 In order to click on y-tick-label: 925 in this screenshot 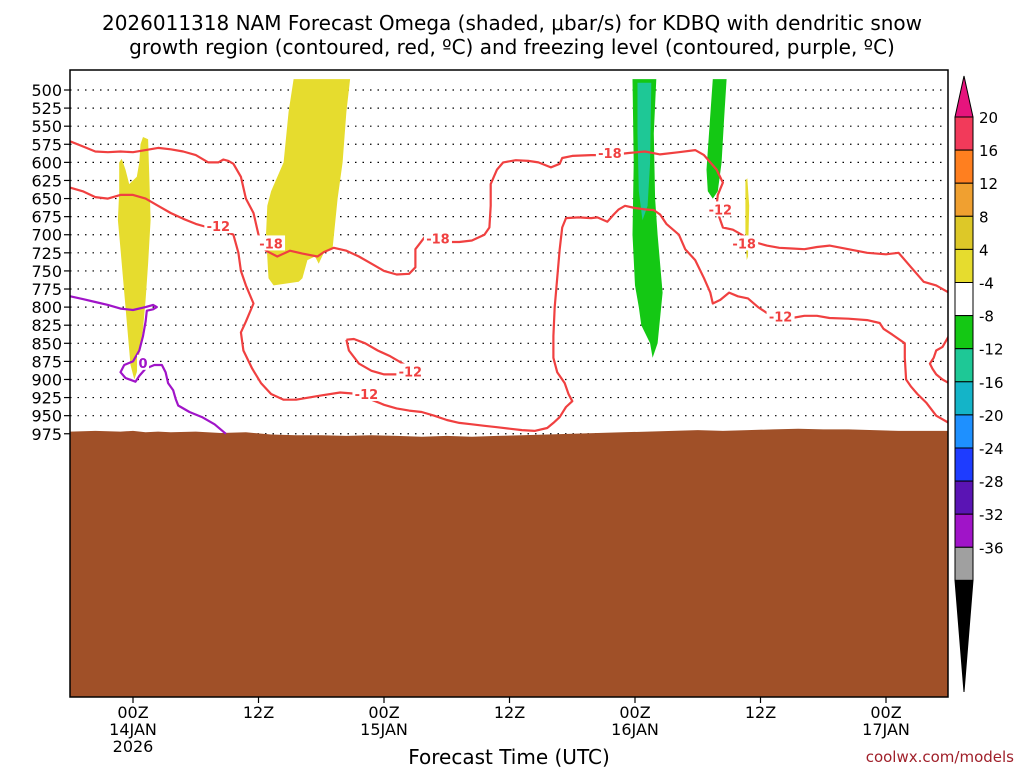, I will do `click(46, 398)`.